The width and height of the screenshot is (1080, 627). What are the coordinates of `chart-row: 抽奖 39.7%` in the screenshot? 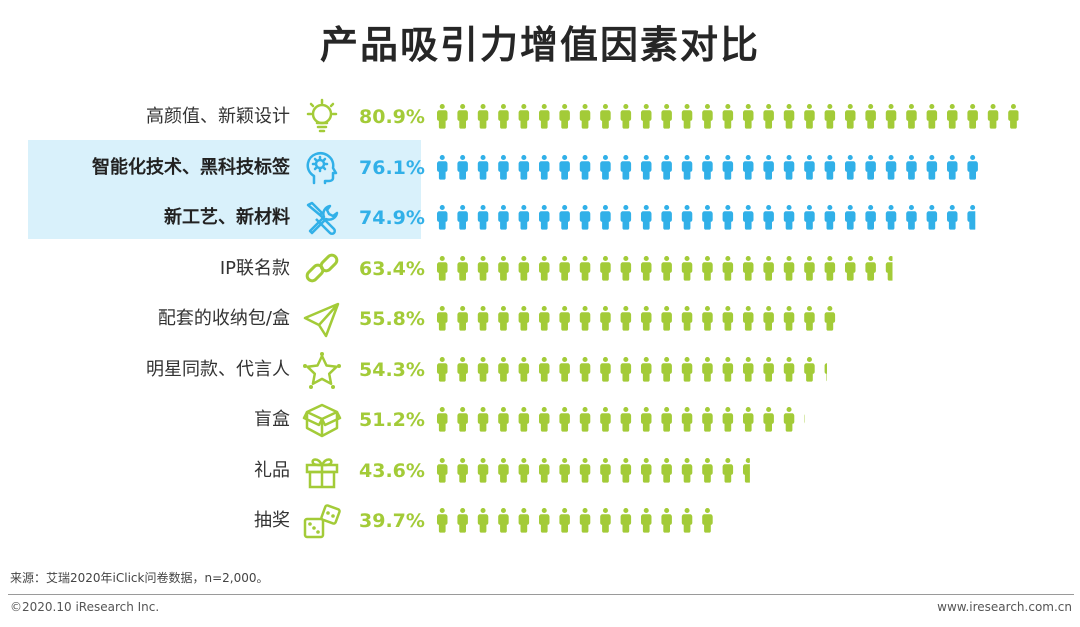 It's located at (540, 521).